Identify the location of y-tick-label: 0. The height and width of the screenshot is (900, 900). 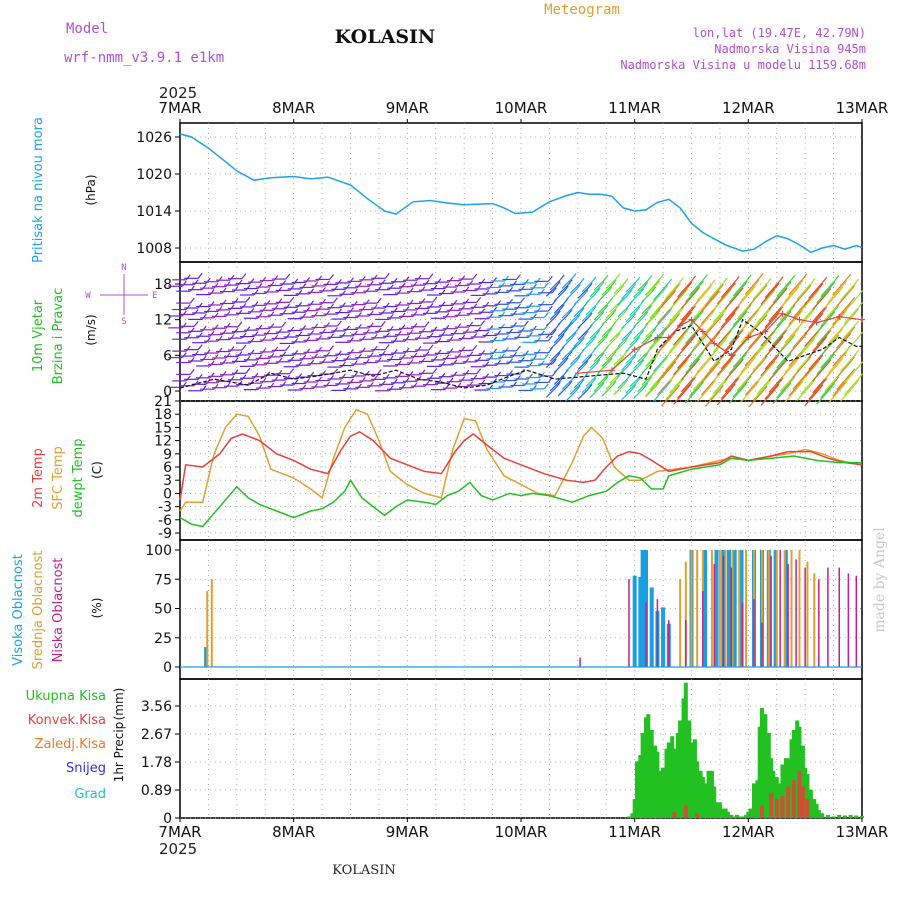
(167, 668).